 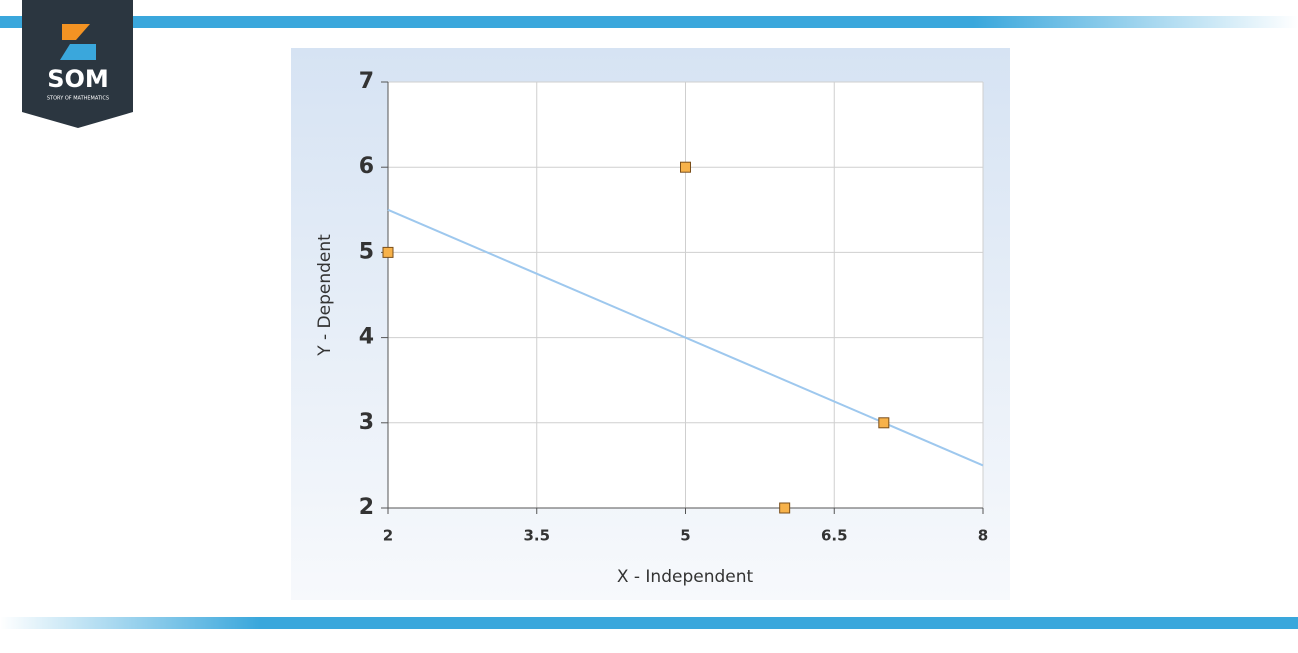 I want to click on y-tick-label: 6, so click(x=366, y=166).